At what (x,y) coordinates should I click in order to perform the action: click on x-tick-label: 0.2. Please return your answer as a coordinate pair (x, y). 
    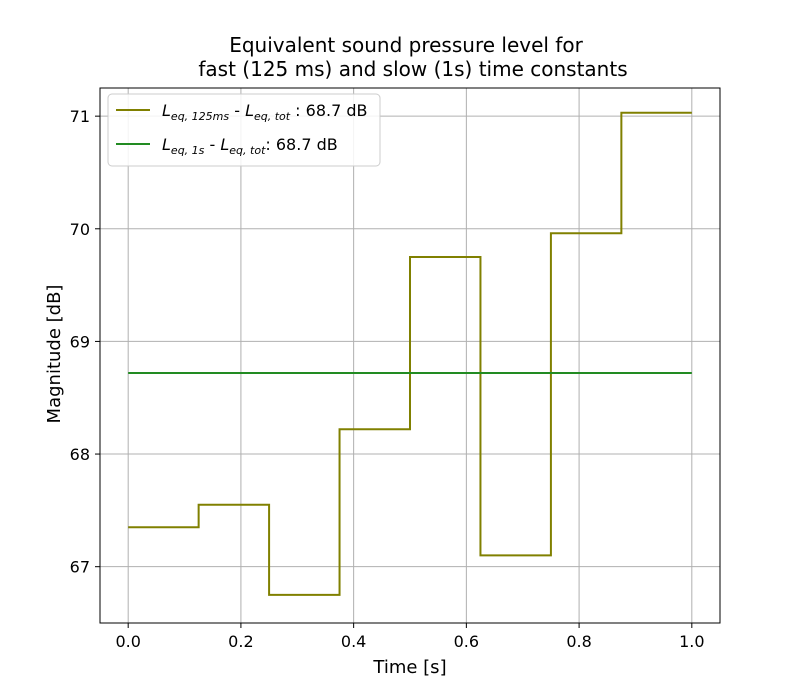
    Looking at the image, I should click on (240, 641).